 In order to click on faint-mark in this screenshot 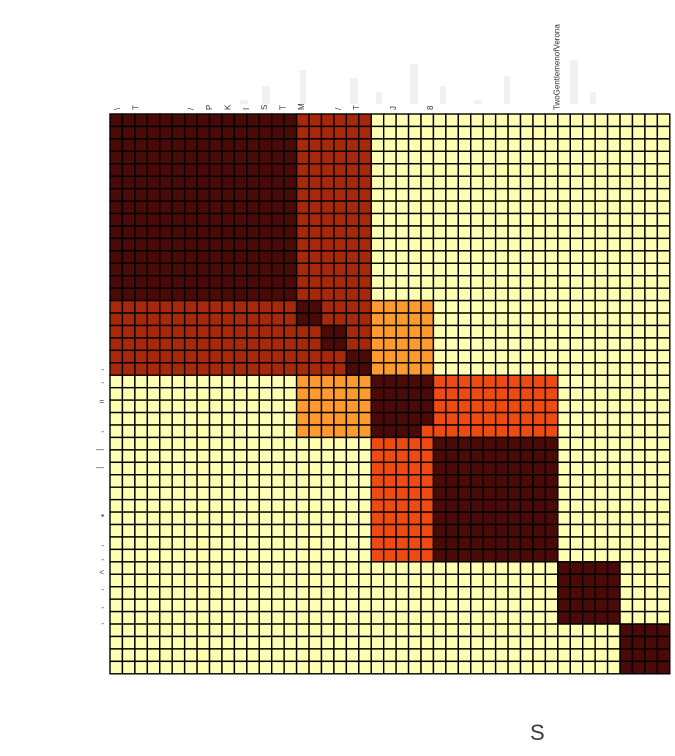, I will do `click(354, 91)`.